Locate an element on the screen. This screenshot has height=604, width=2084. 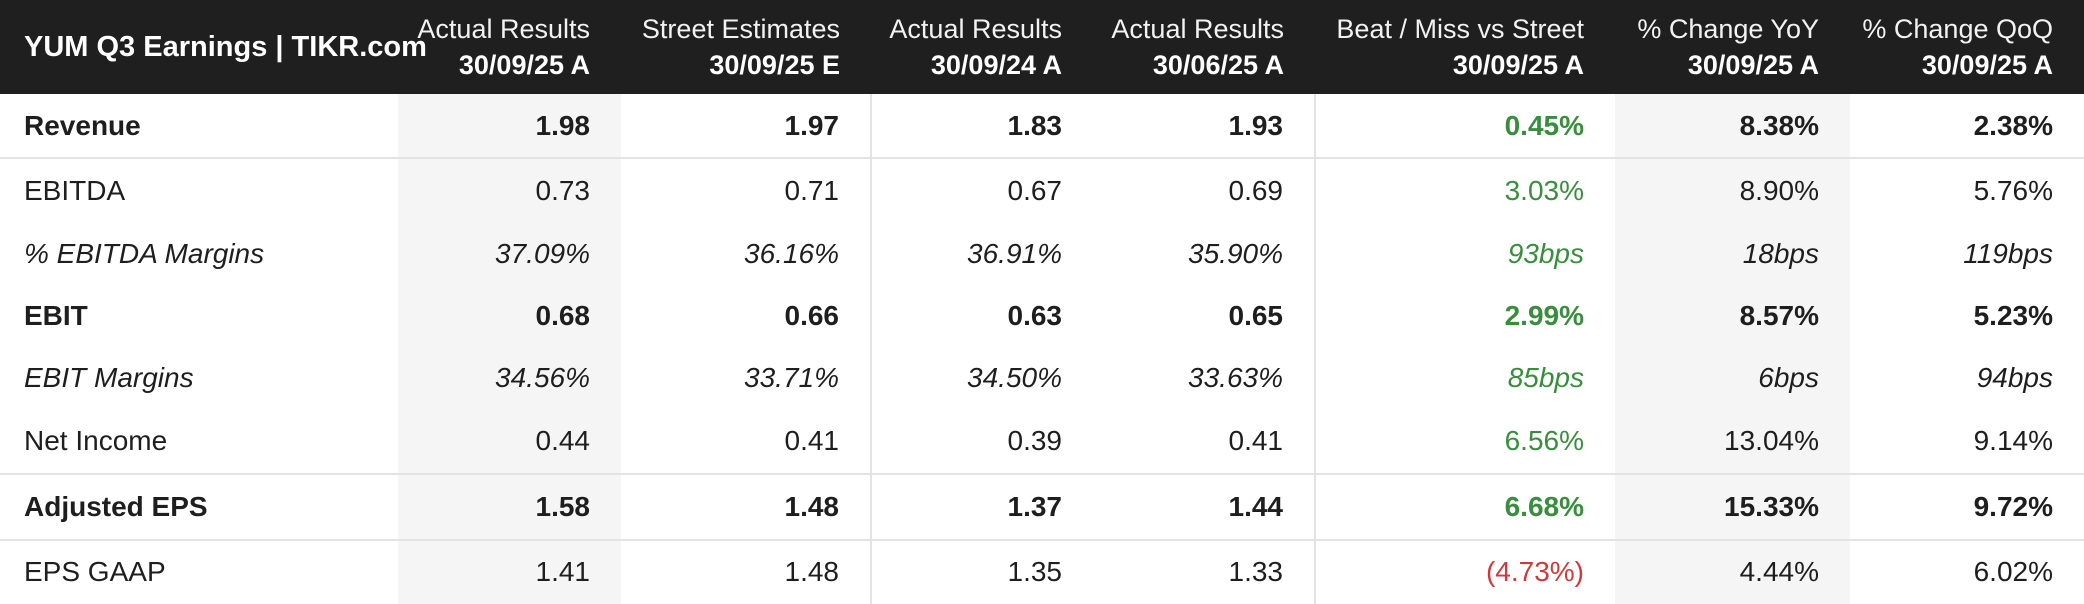
cell-actual-current: 0.73 is located at coordinates (509, 190).